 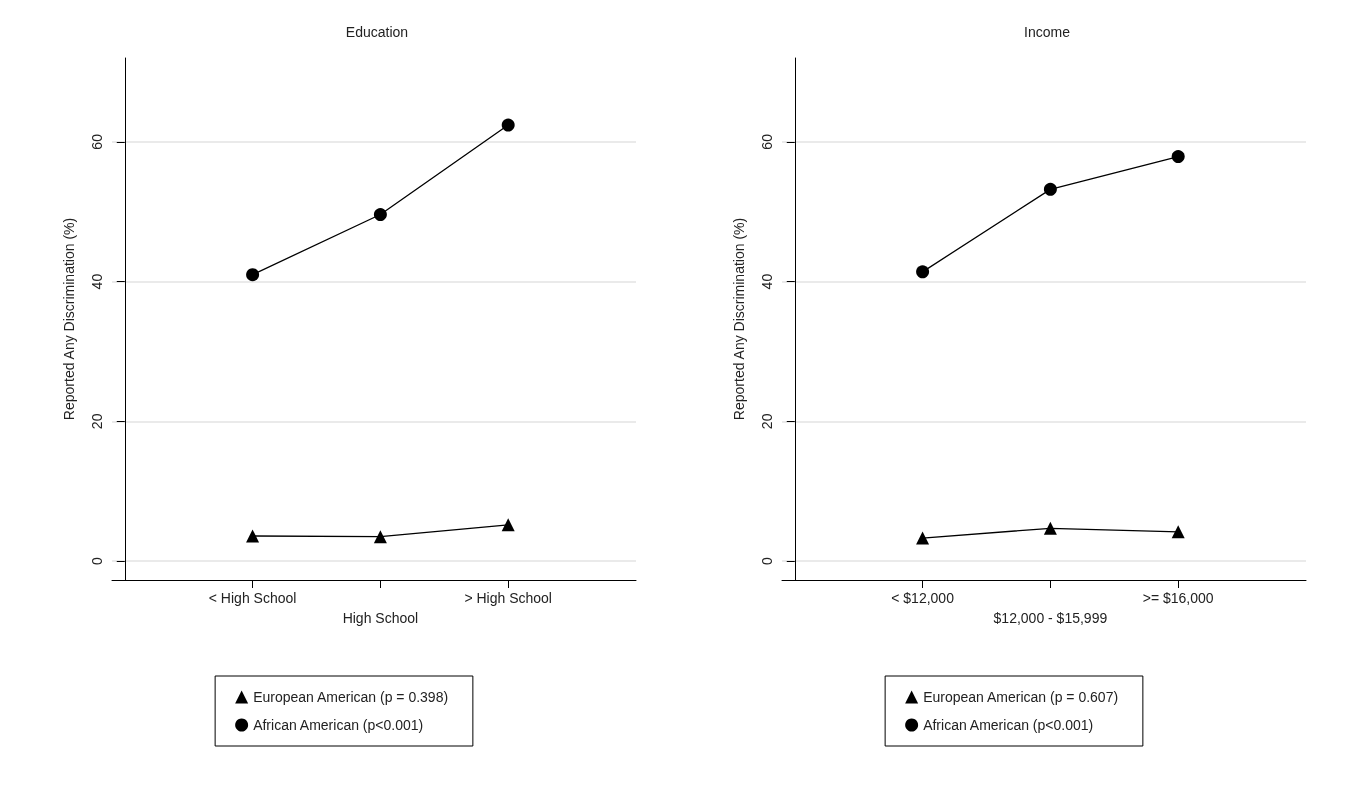 I want to click on x-tick-label: High School, so click(x=380, y=618).